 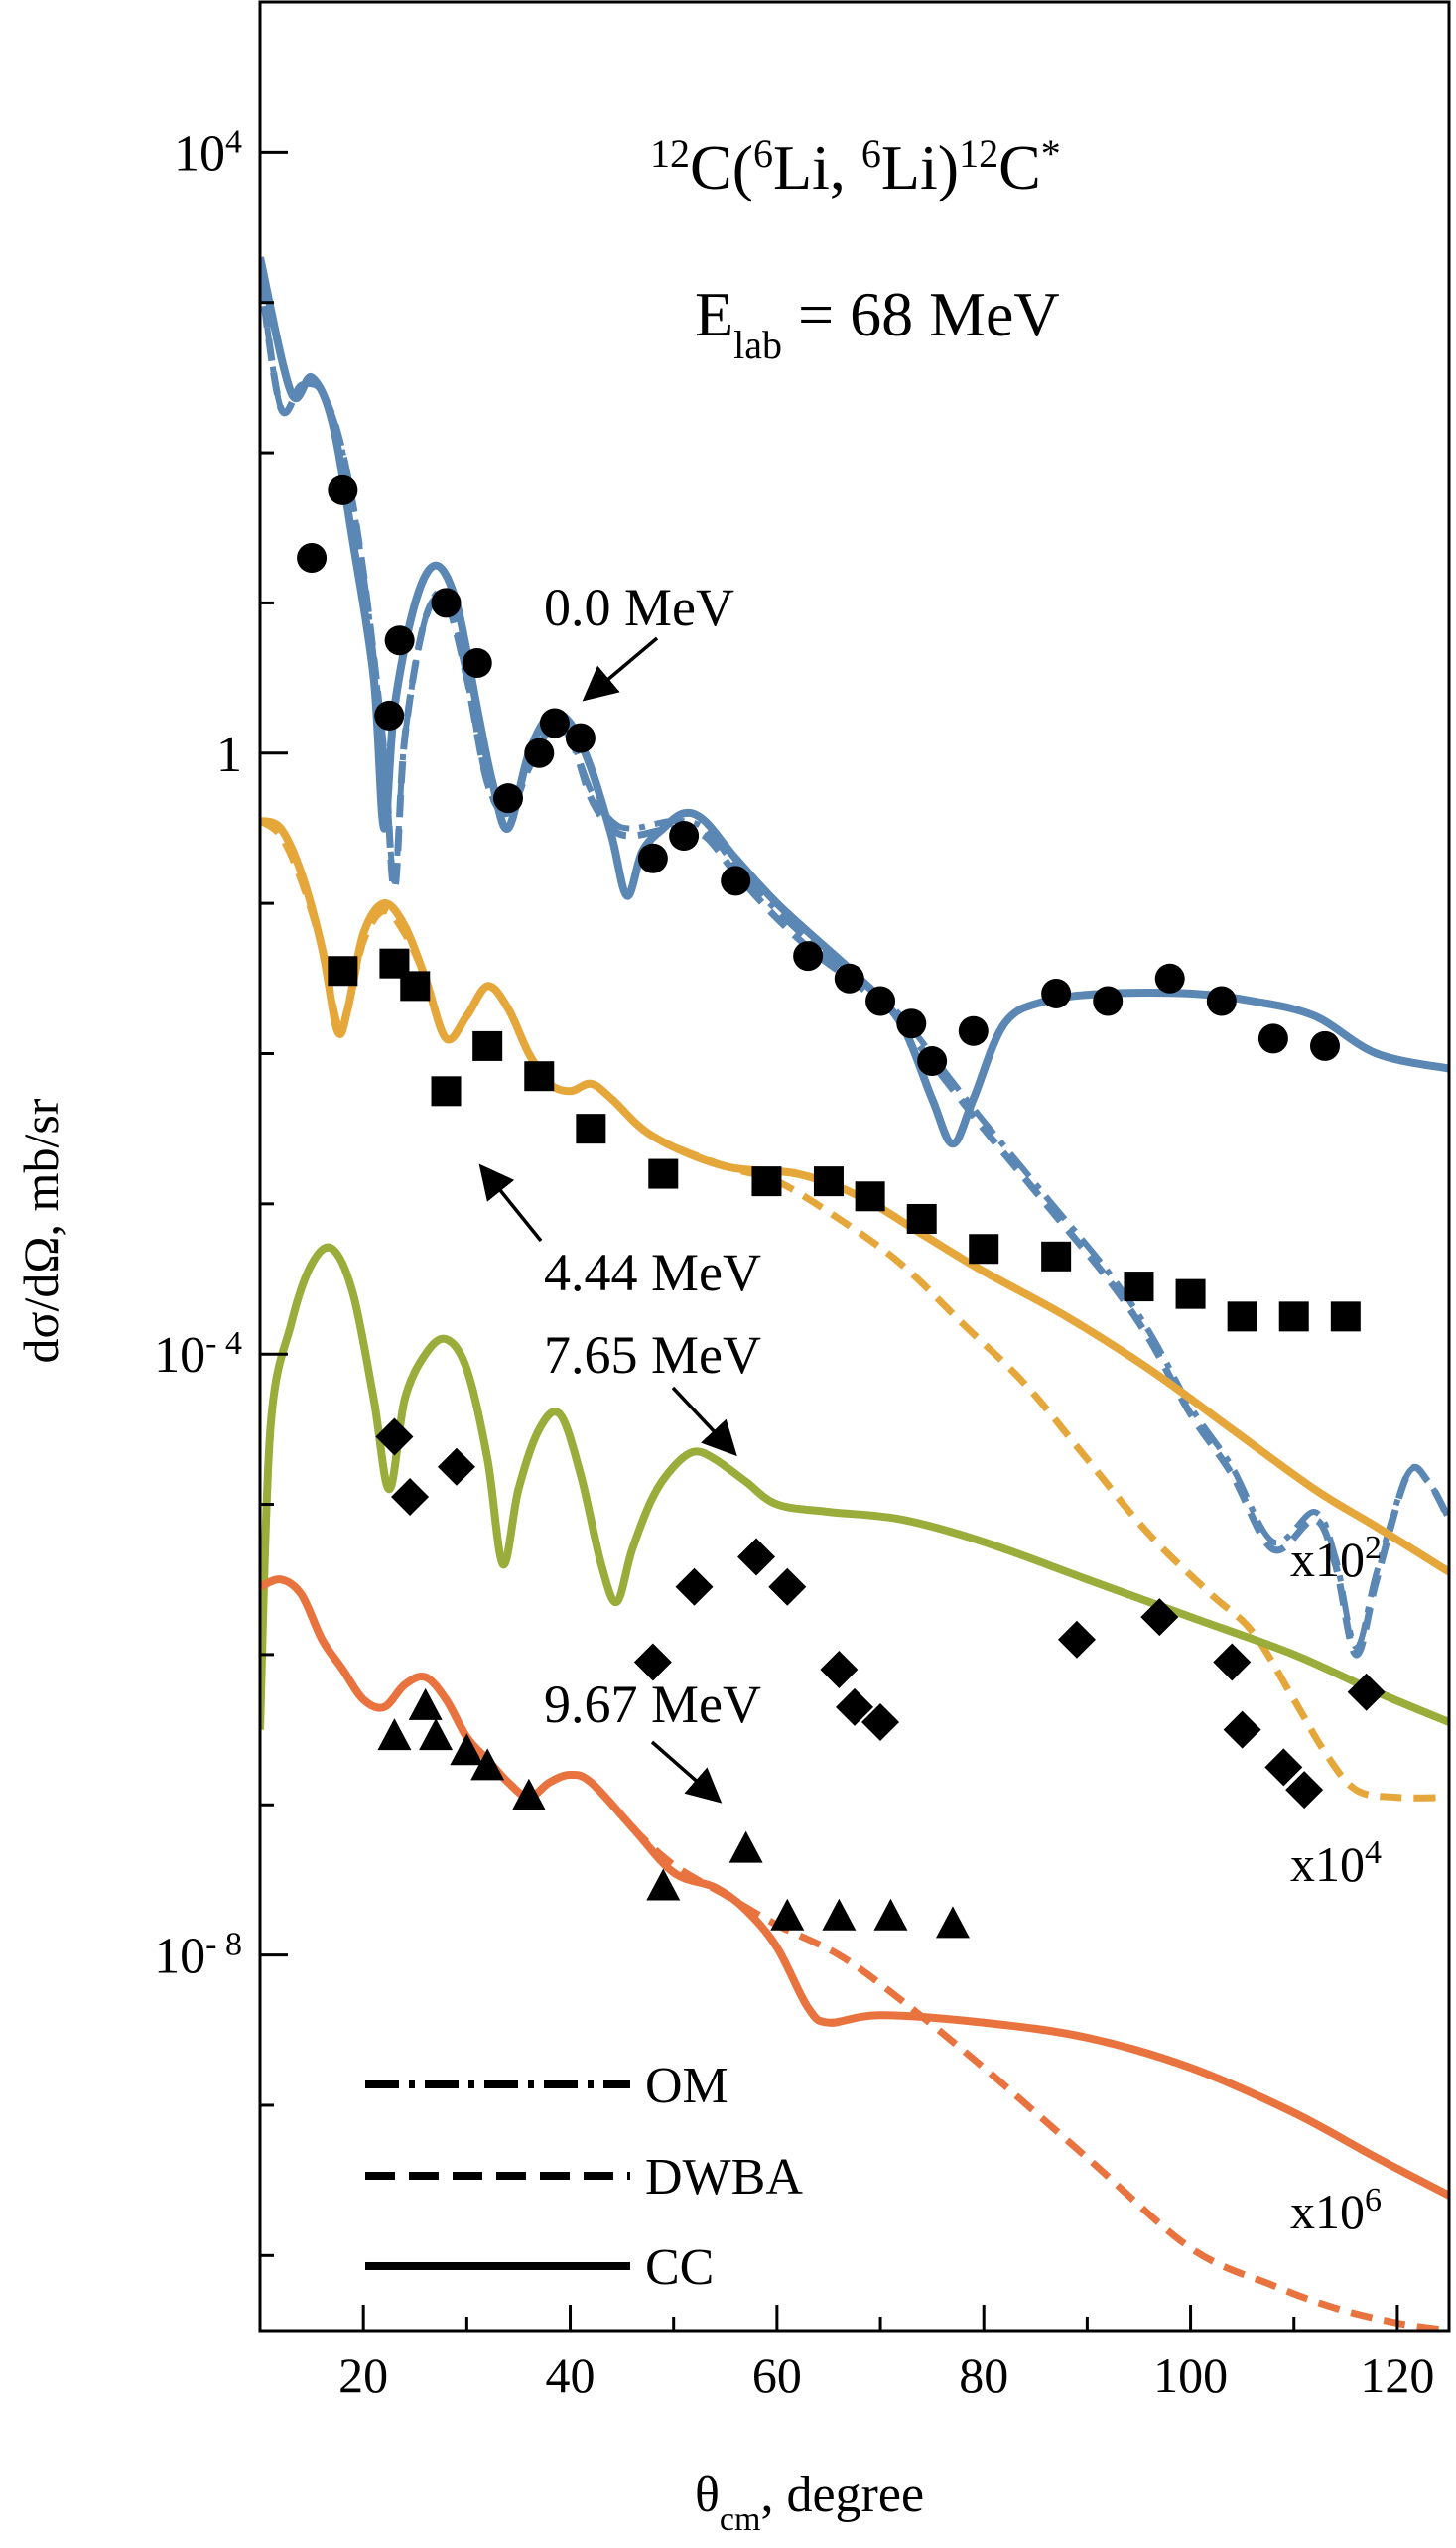 I want to click on legend-label-om: OM, so click(x=686, y=2086).